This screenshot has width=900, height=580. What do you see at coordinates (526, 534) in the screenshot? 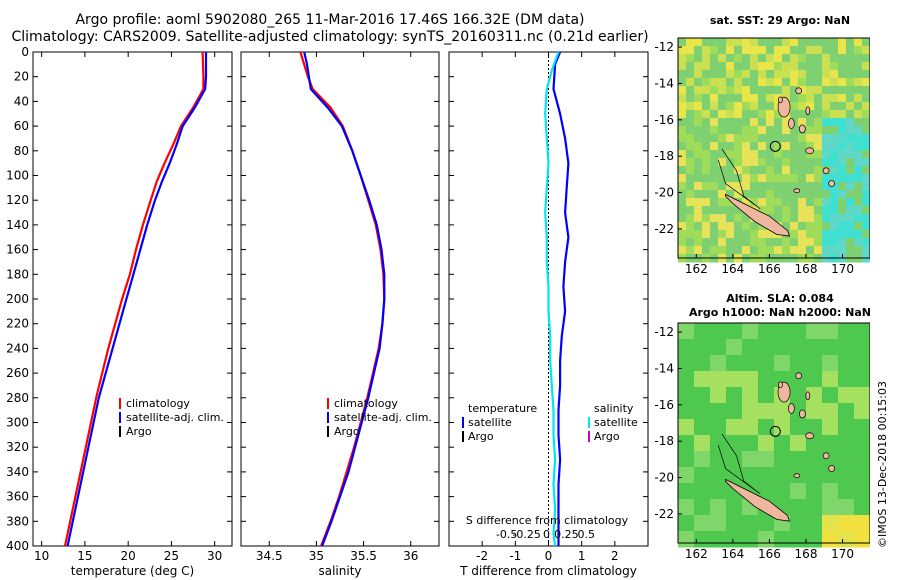
I see `x-tick-label-secondary: -0.25` at bounding box center [526, 534].